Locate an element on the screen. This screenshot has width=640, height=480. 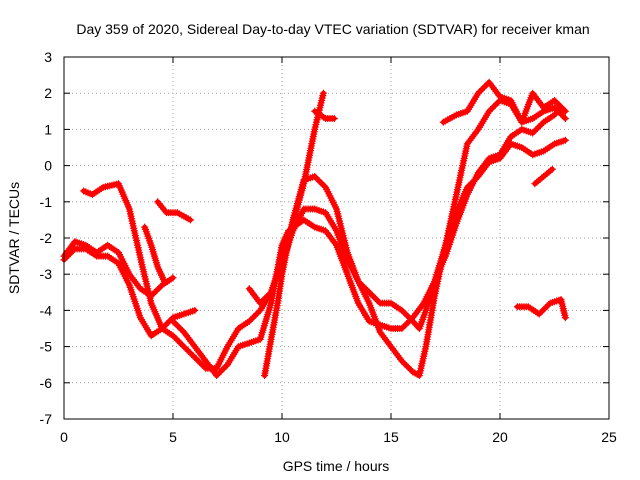
y-tick-label: 2 is located at coordinates (48, 93).